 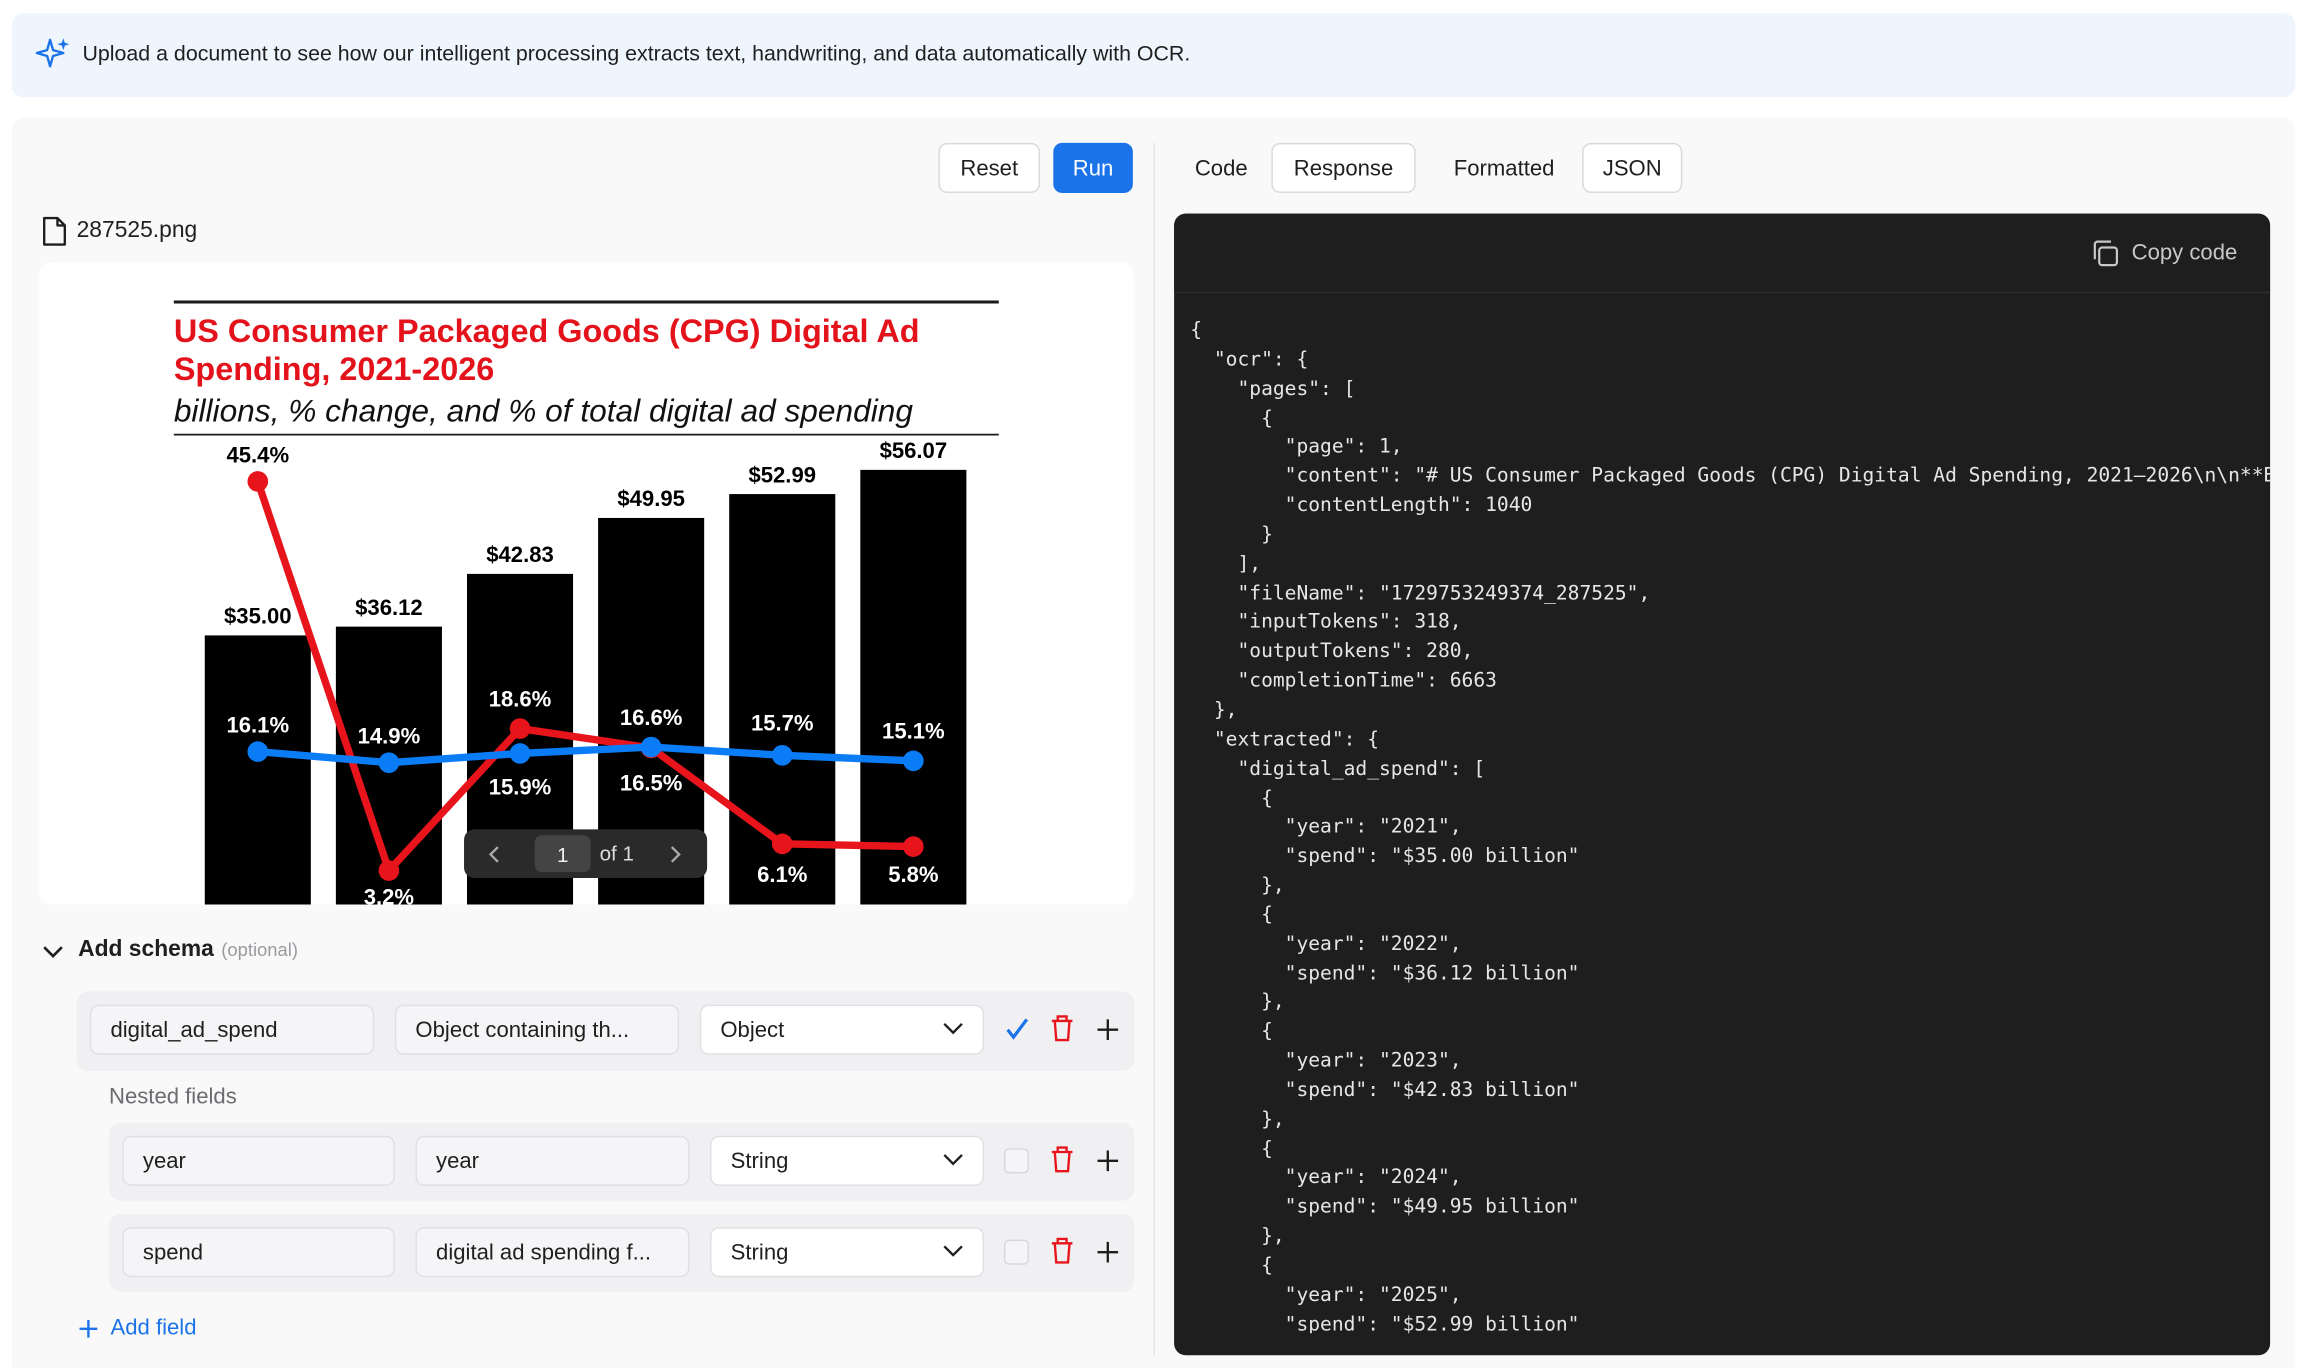 I want to click on field-name: year, so click(x=258, y=1160).